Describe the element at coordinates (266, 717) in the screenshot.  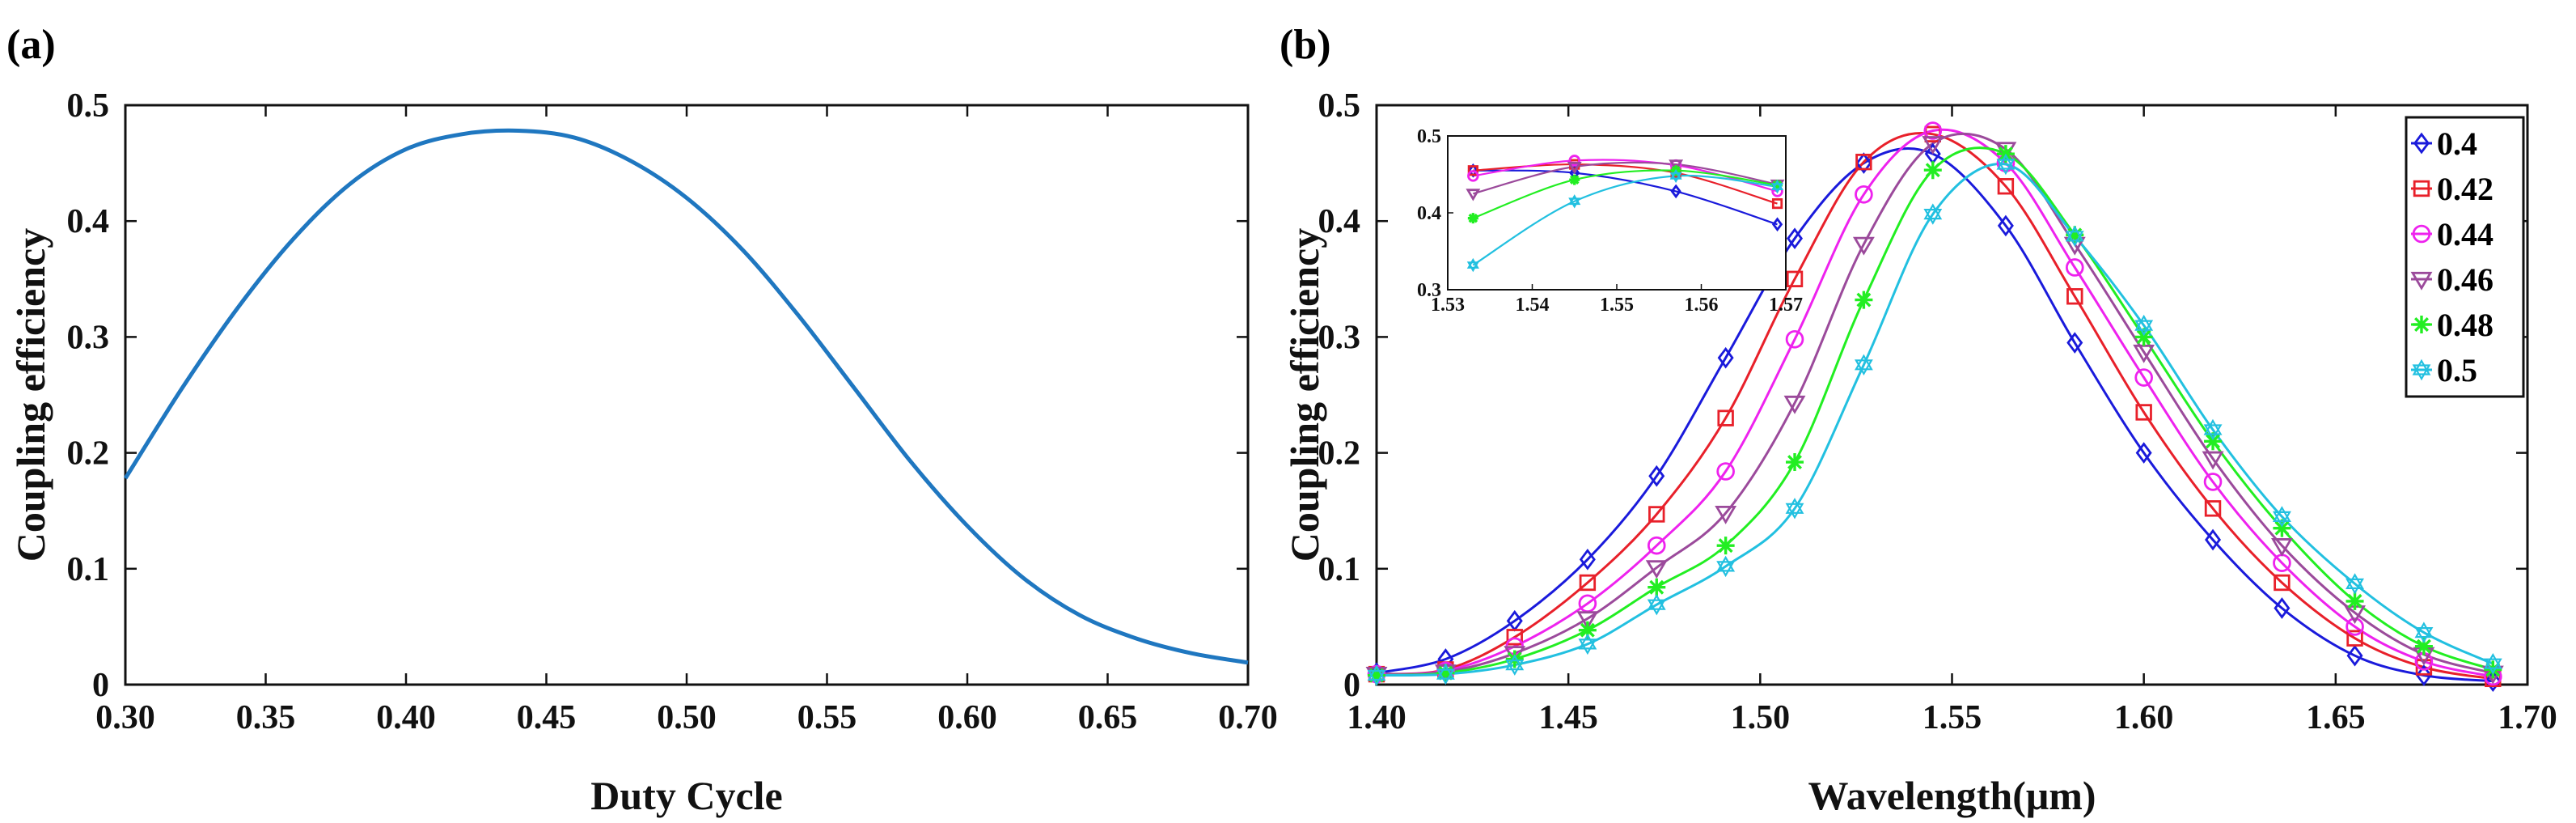
I see `chart-a-x-tick-label: 0.35` at that location.